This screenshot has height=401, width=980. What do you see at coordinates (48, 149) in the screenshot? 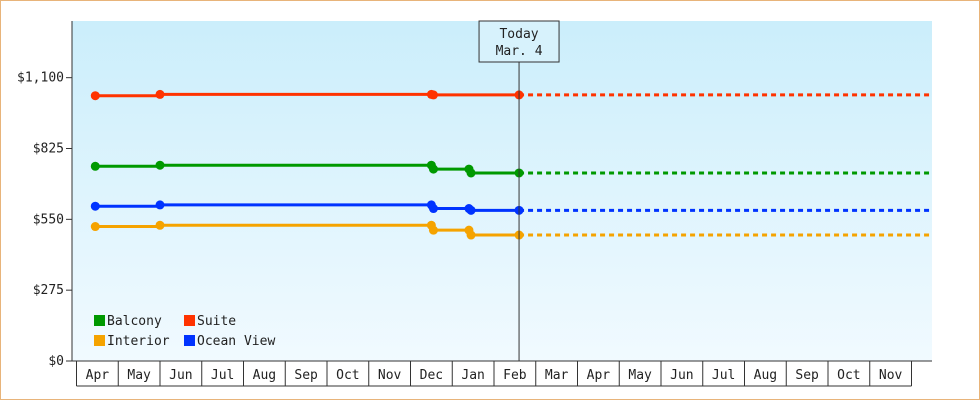
I see `y-tick-label: $825` at bounding box center [48, 149].